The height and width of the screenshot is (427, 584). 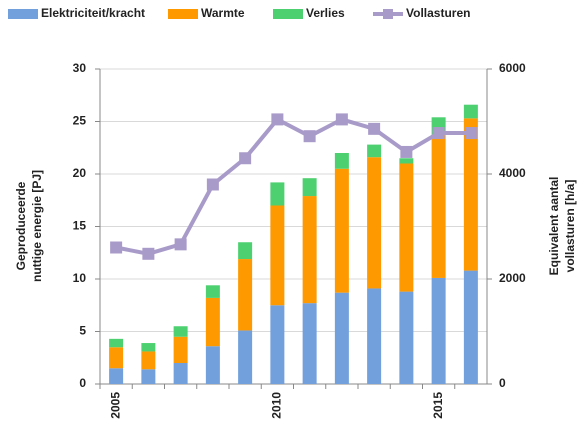 I want to click on legend-label: Warmte, so click(x=223, y=13).